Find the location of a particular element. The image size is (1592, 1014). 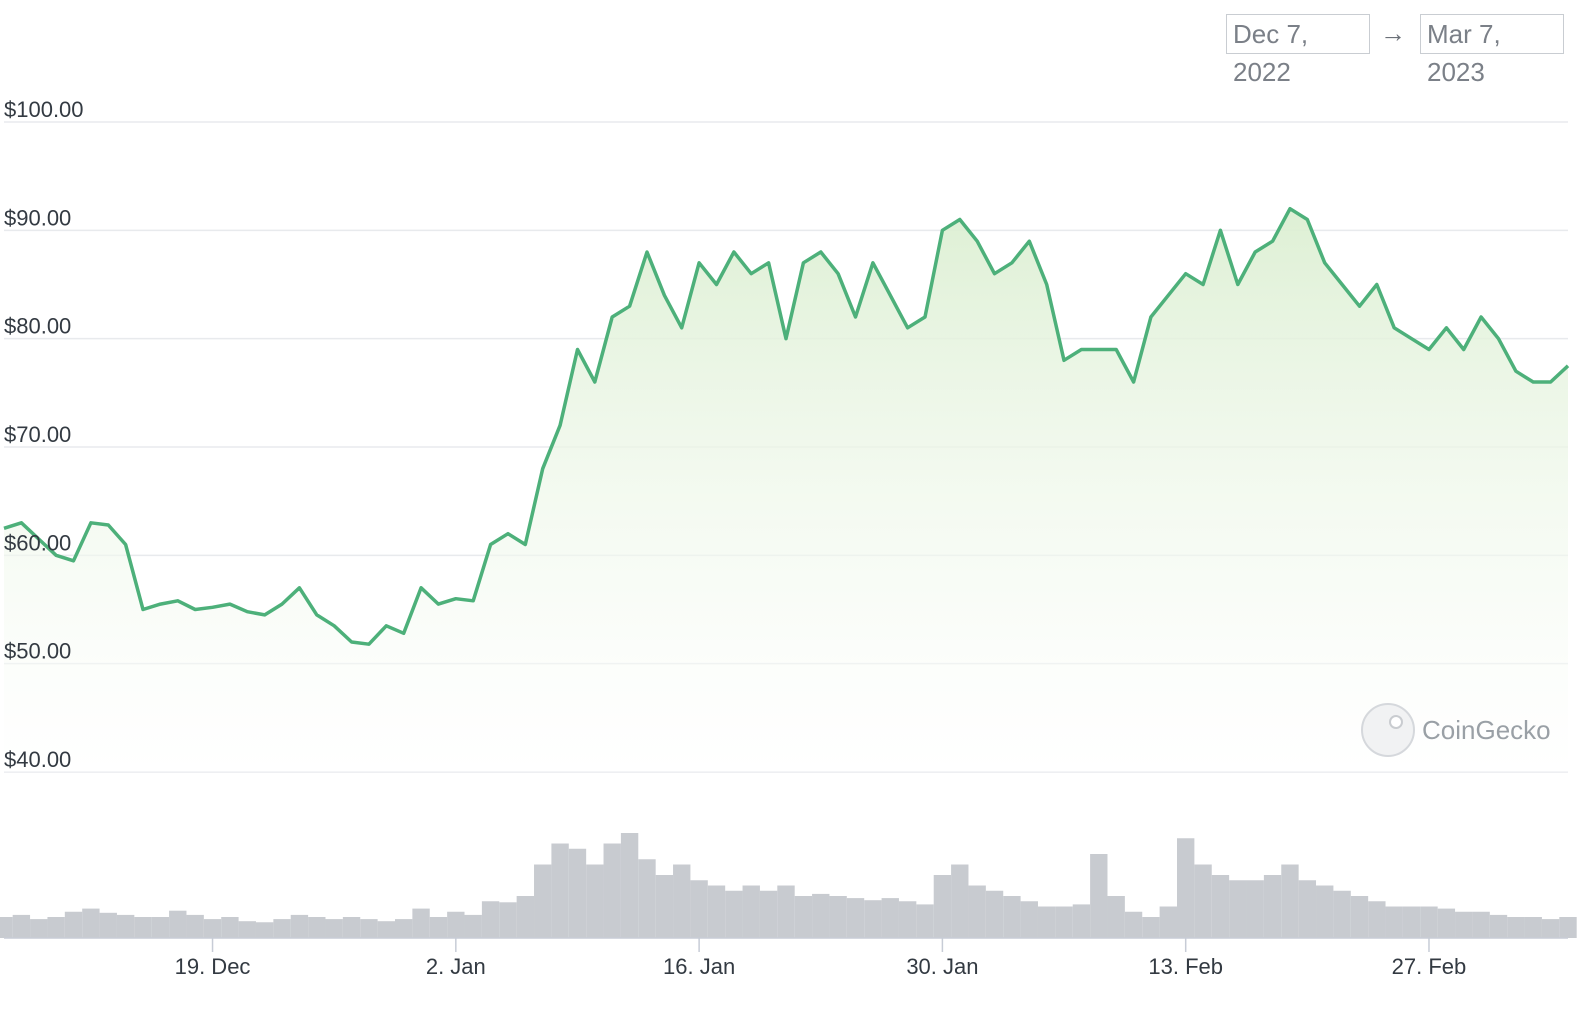

y-tick-label: $100.00 is located at coordinates (44, 109).